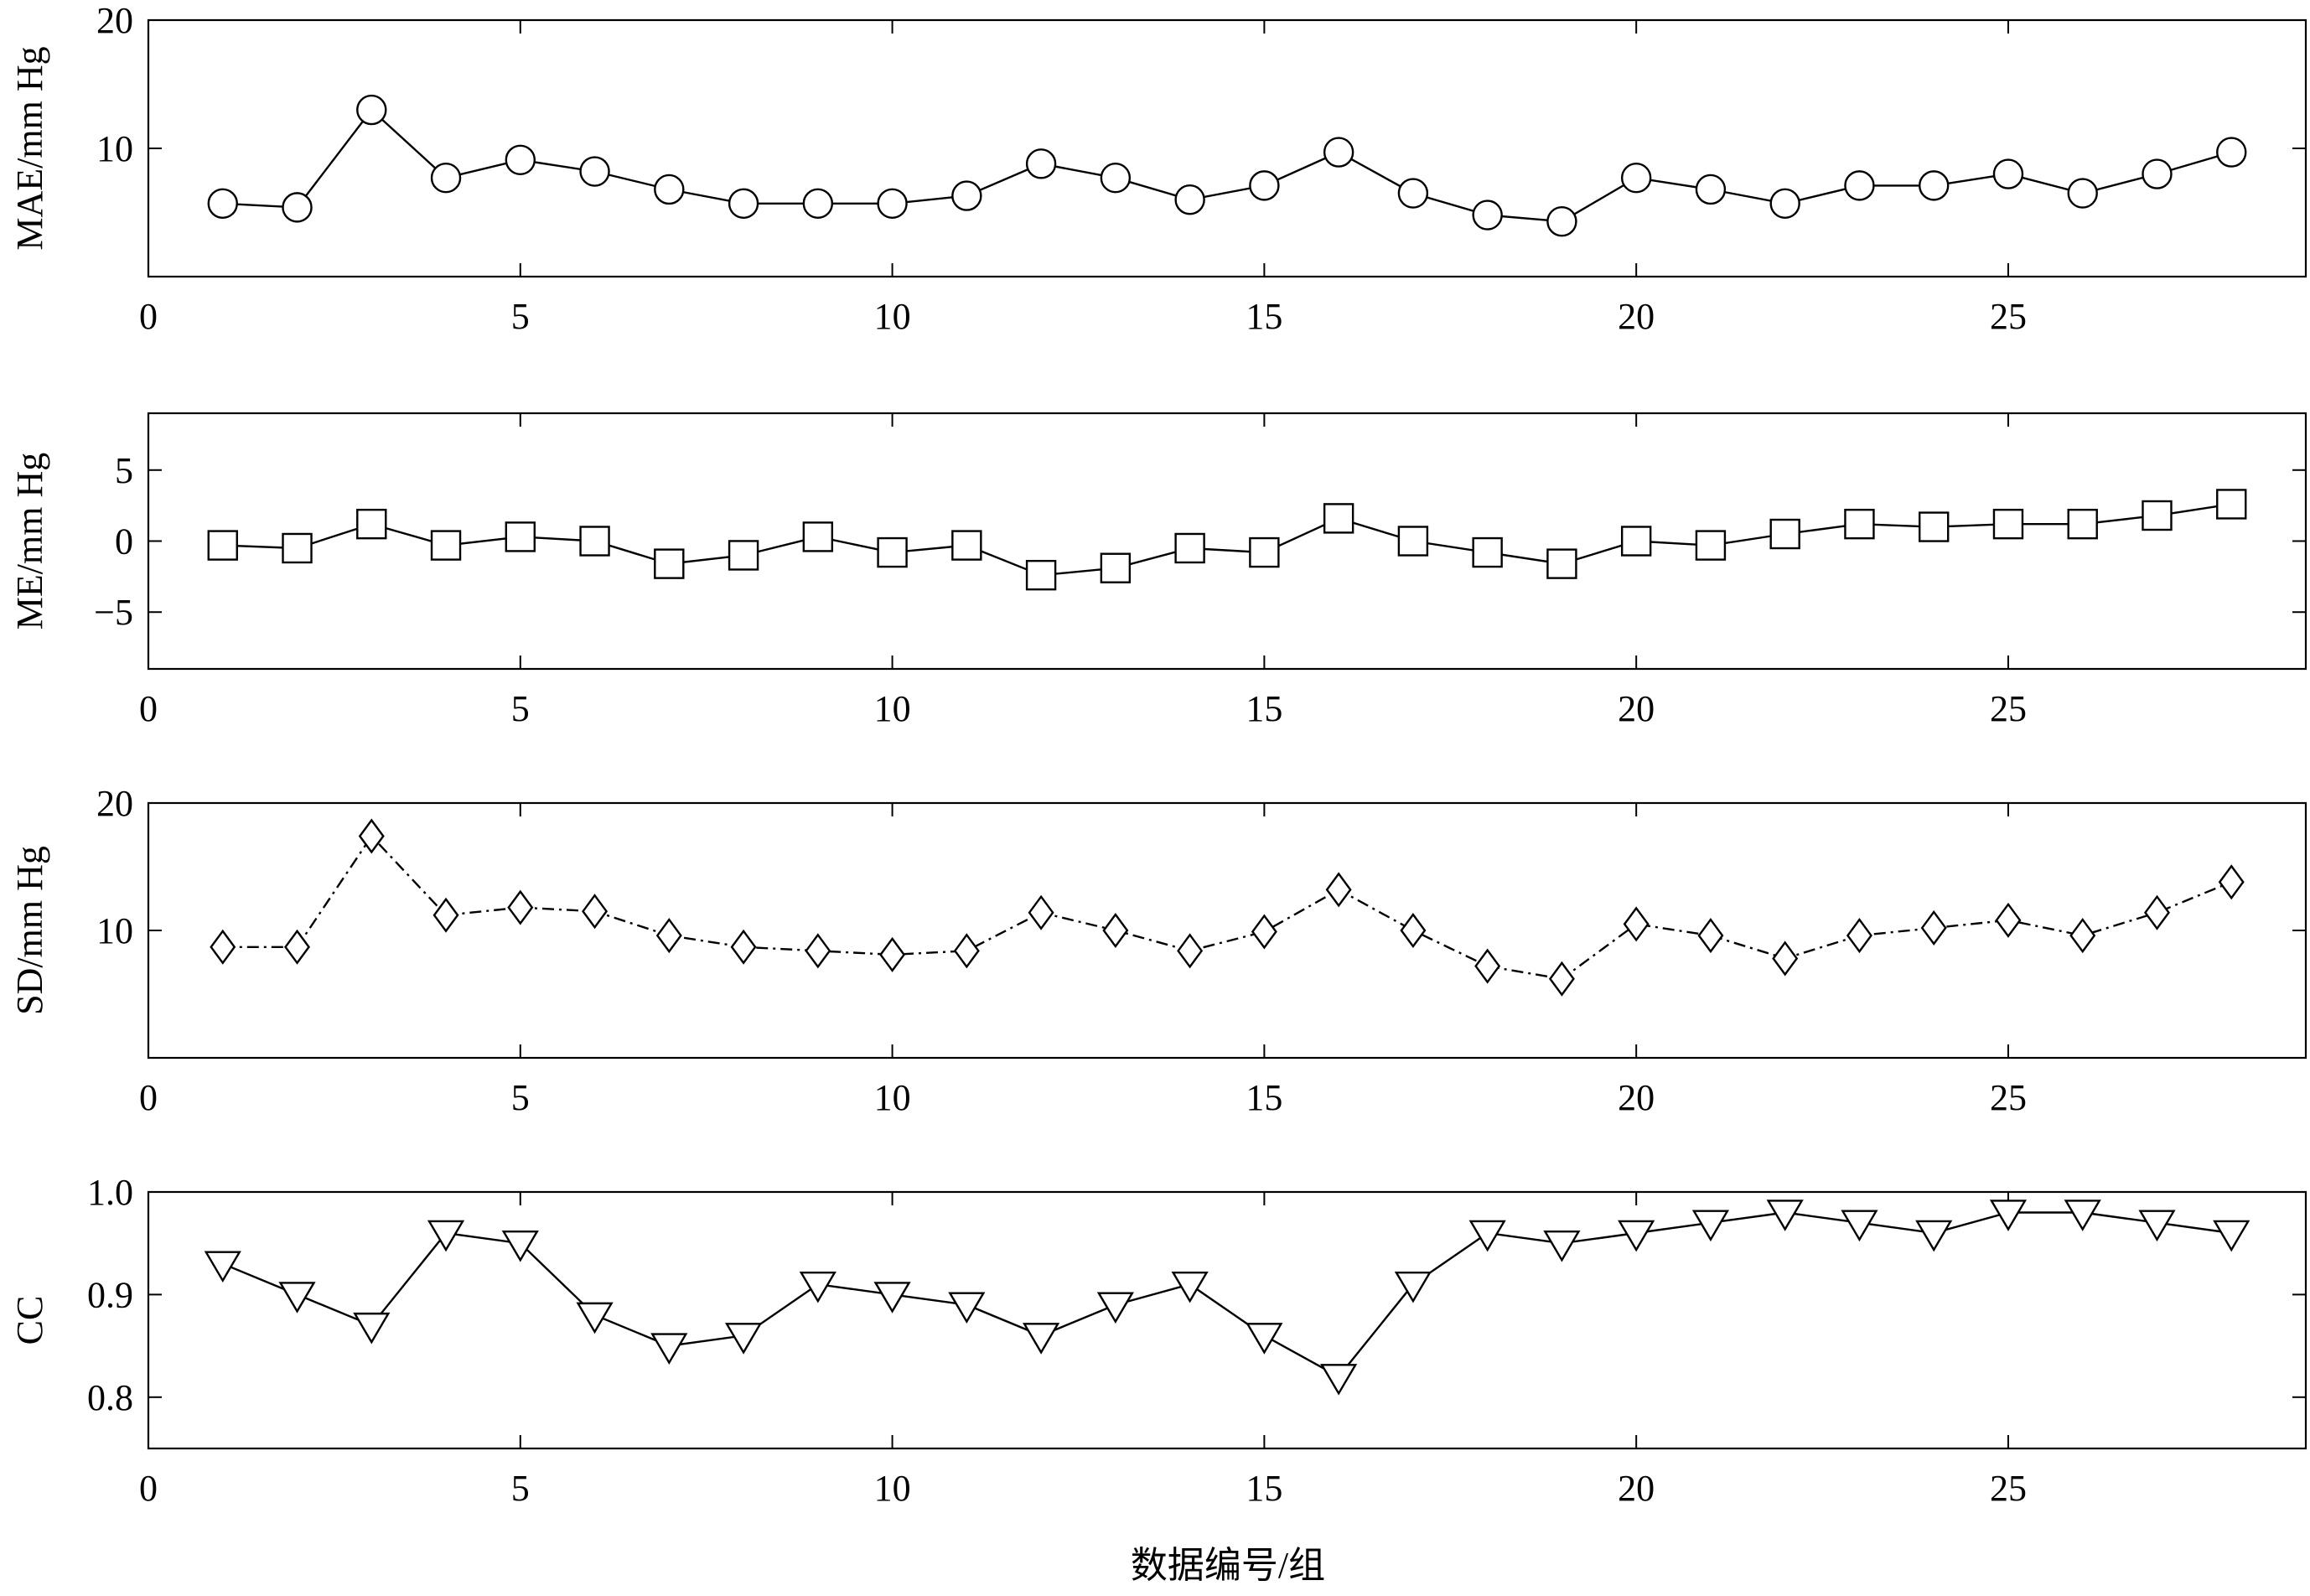 The width and height of the screenshot is (2310, 1596). Describe the element at coordinates (110, 1397) in the screenshot. I see `y-tick-label: 0.8` at that location.